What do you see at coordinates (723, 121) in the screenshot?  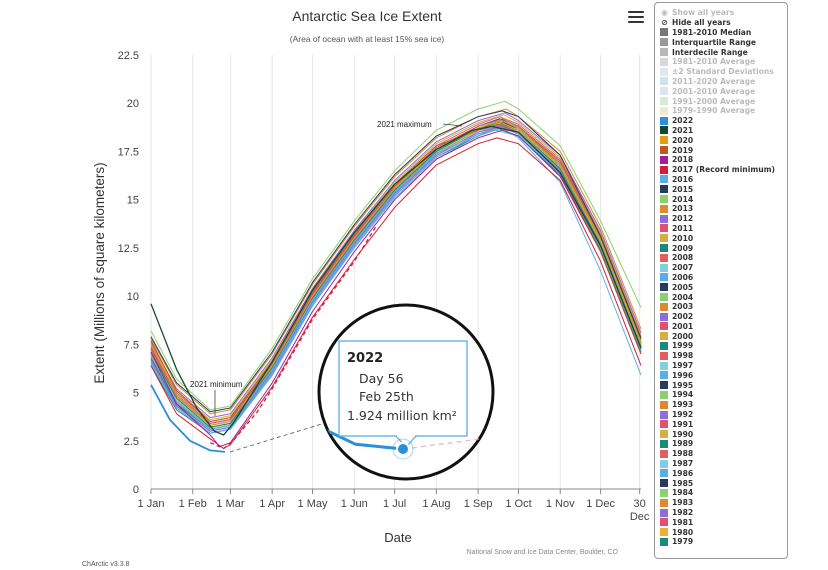 I see `legend-item: 2022` at bounding box center [723, 121].